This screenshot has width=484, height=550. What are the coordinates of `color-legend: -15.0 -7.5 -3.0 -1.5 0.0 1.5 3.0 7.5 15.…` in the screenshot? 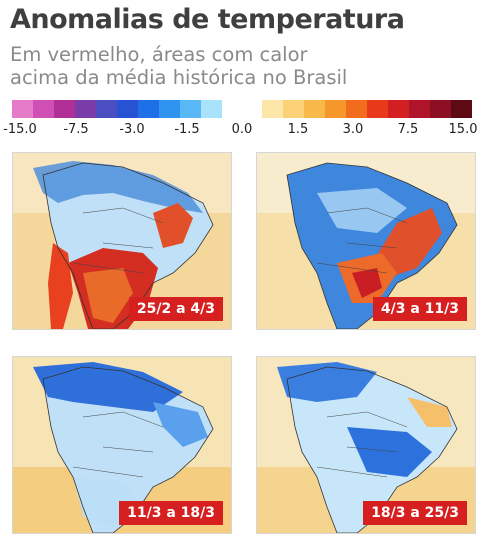 It's located at (242, 120).